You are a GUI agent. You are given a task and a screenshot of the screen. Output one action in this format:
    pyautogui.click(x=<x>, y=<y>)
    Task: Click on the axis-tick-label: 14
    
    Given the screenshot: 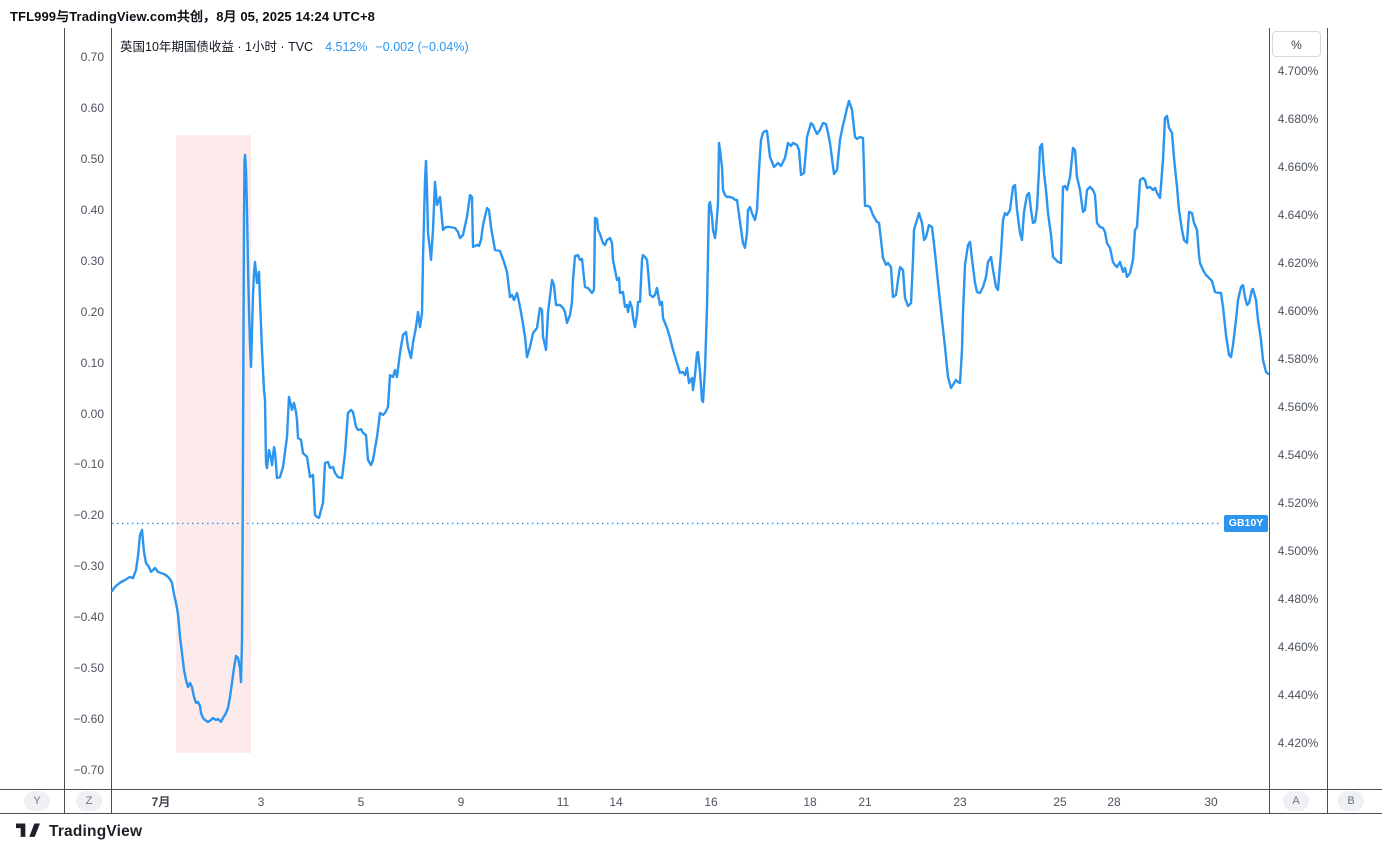 What is the action you would take?
    pyautogui.click(x=616, y=802)
    